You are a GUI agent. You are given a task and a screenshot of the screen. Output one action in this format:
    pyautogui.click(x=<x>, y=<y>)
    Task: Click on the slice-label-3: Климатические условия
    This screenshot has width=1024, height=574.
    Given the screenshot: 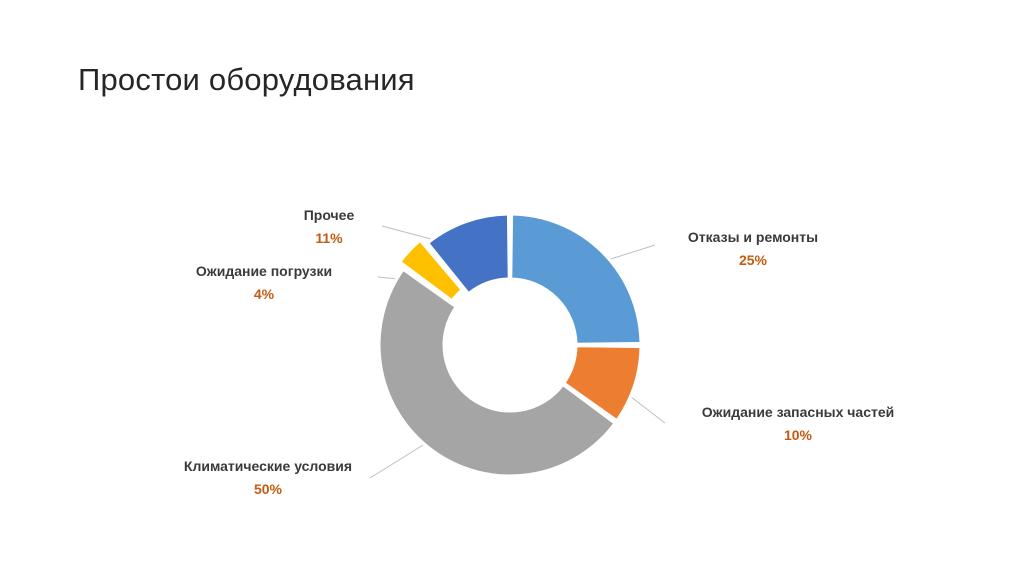 What is the action you would take?
    pyautogui.click(x=268, y=466)
    